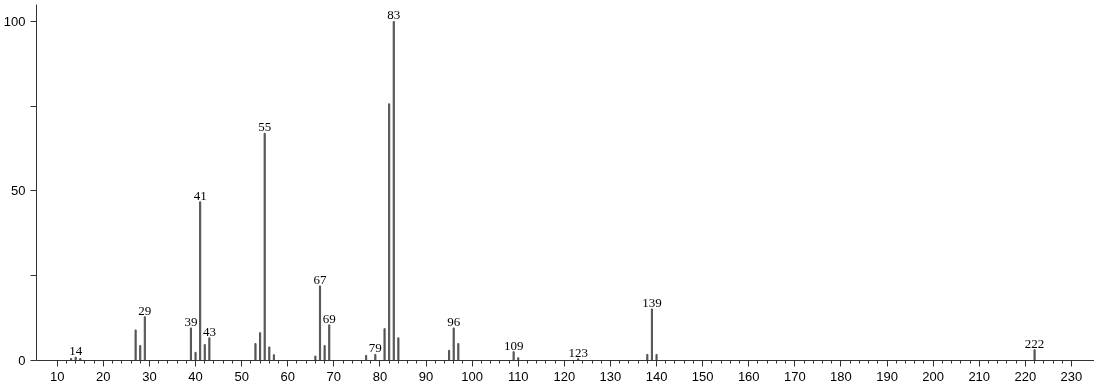 The height and width of the screenshot is (384, 1094). What do you see at coordinates (375, 348) in the screenshot?
I see `annotation: 79` at bounding box center [375, 348].